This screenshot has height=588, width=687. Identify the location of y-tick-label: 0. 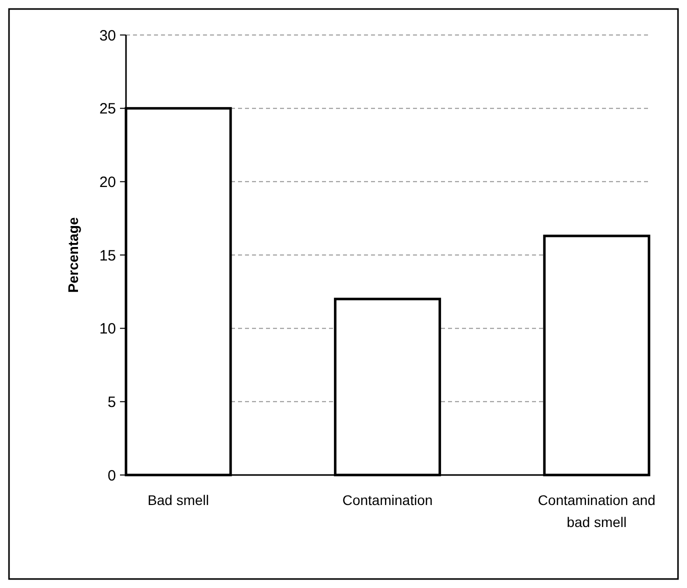
(112, 475).